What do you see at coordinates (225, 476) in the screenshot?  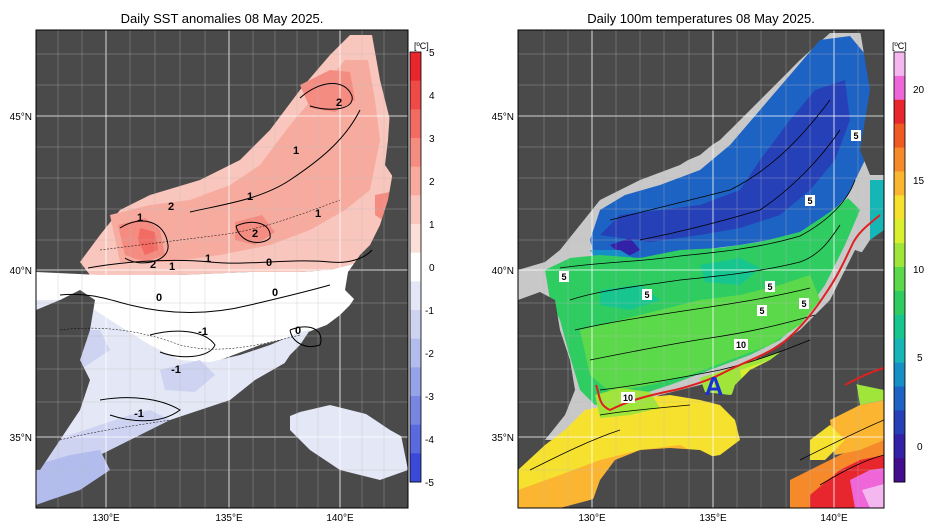 I see `kyushu-shikoku` at bounding box center [225, 476].